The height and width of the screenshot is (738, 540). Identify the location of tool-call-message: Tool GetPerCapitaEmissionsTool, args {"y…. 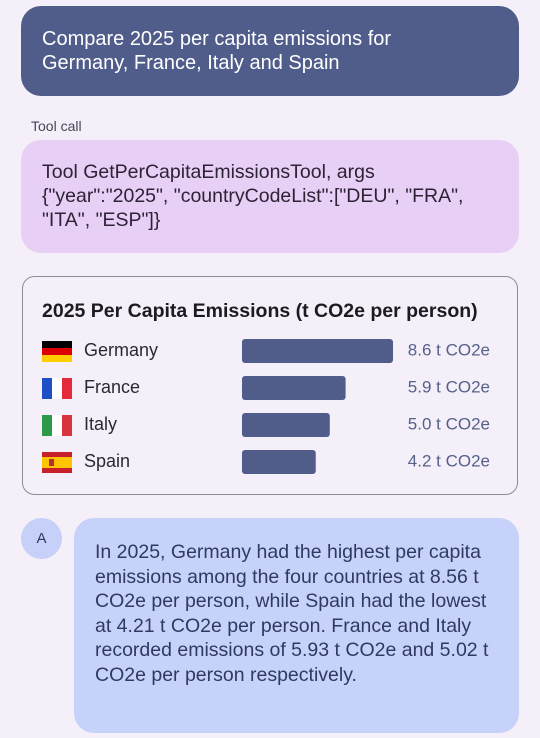
(270, 196).